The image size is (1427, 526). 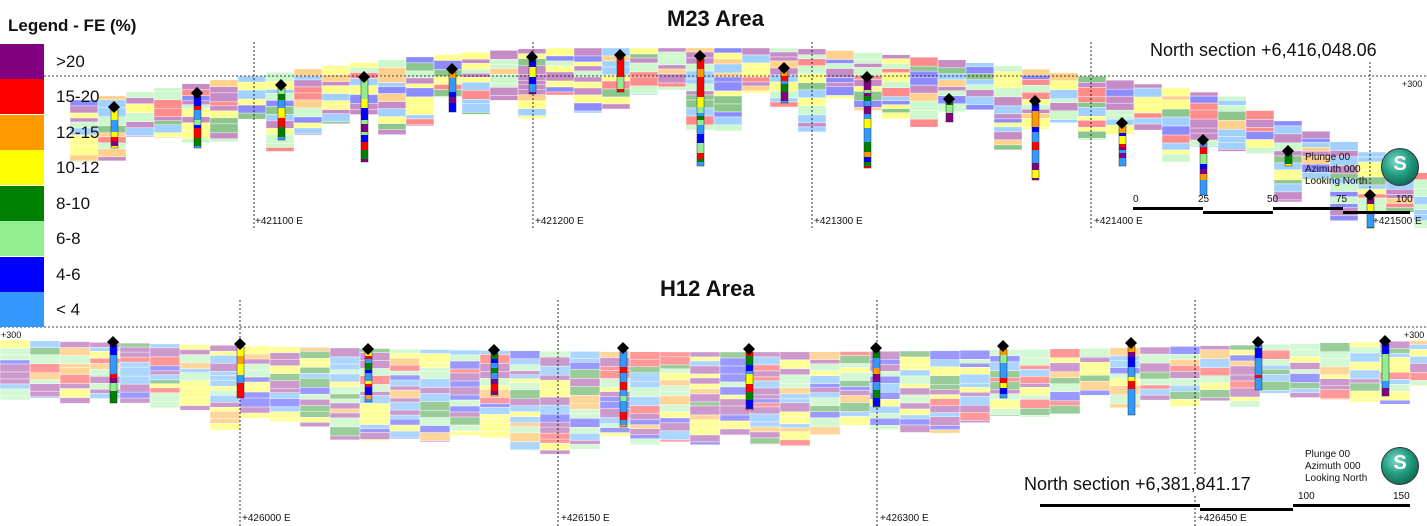 What do you see at coordinates (1137, 484) in the screenshot?
I see `h12-north-section-label: North section +6,381,841.17` at bounding box center [1137, 484].